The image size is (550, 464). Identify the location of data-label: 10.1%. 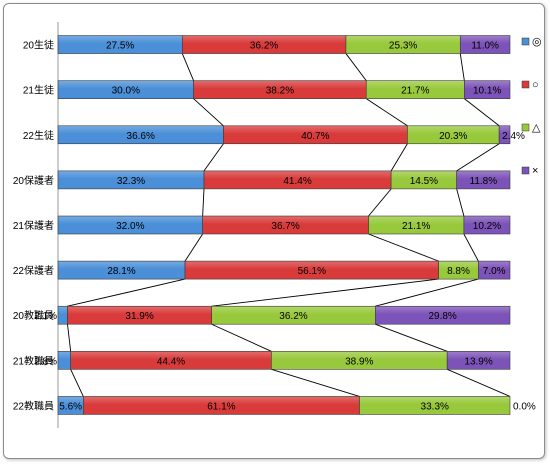
(487, 91).